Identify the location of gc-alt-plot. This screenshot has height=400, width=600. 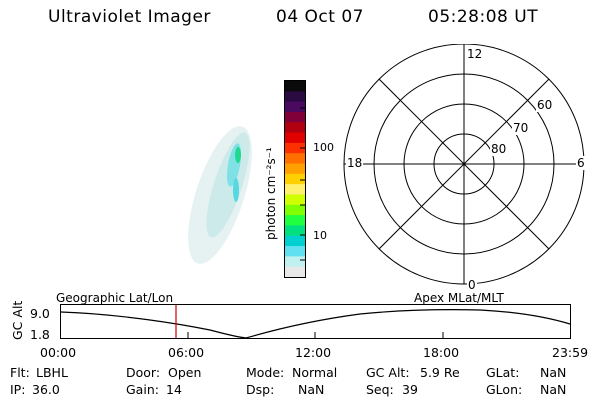
(315, 321).